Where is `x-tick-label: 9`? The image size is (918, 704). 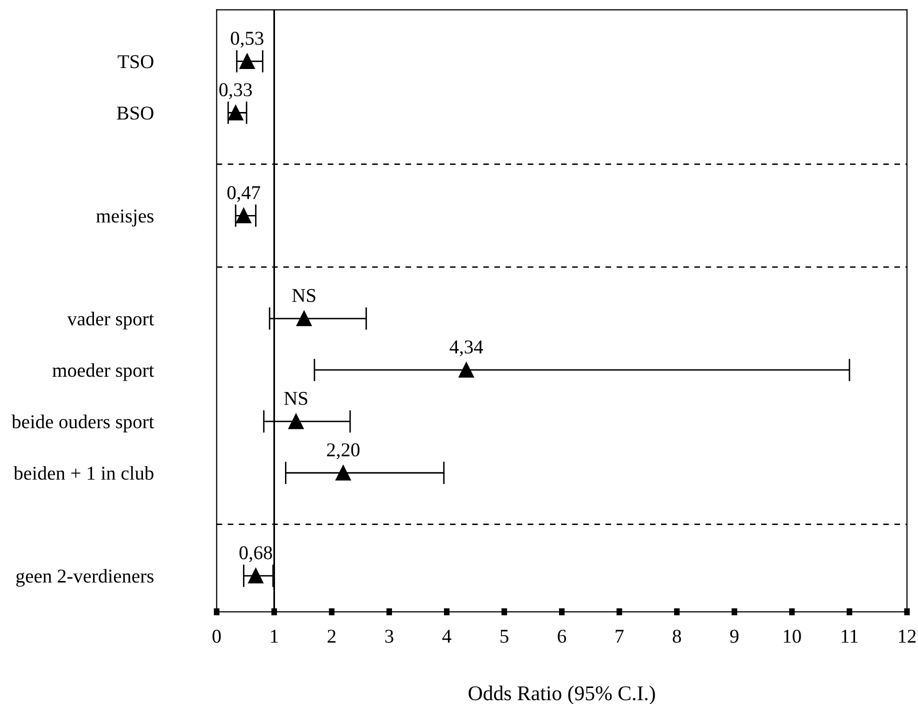
x-tick-label: 9 is located at coordinates (734, 636).